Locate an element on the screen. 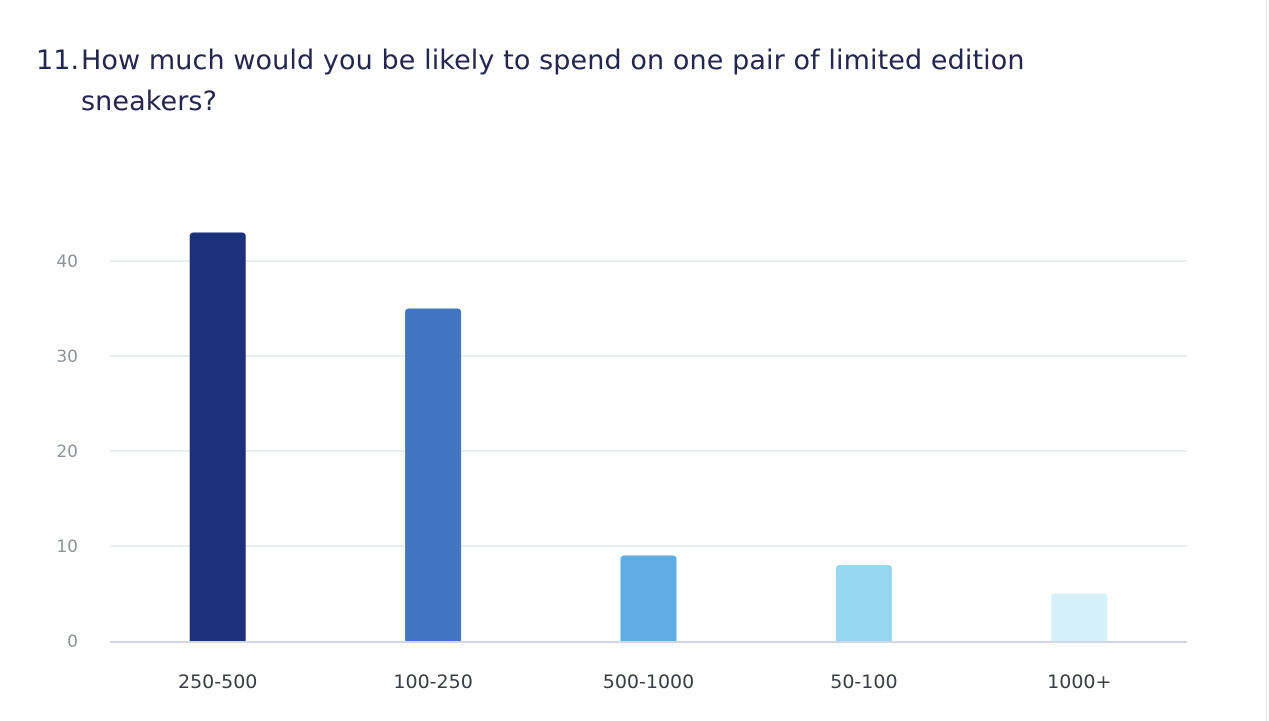 This screenshot has height=721, width=1269. y-tick-label-30: 30 is located at coordinates (67, 357).